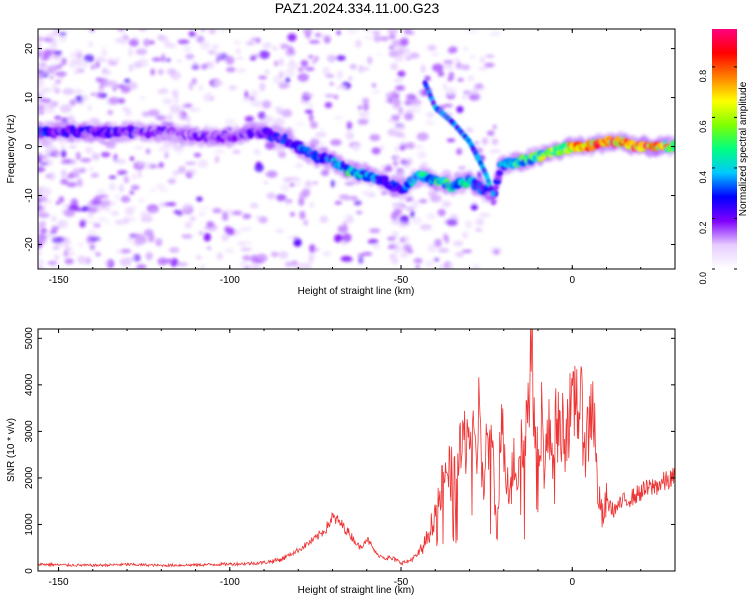  Describe the element at coordinates (703, 177) in the screenshot. I see `colorbar-tick-label: 0.4` at that location.